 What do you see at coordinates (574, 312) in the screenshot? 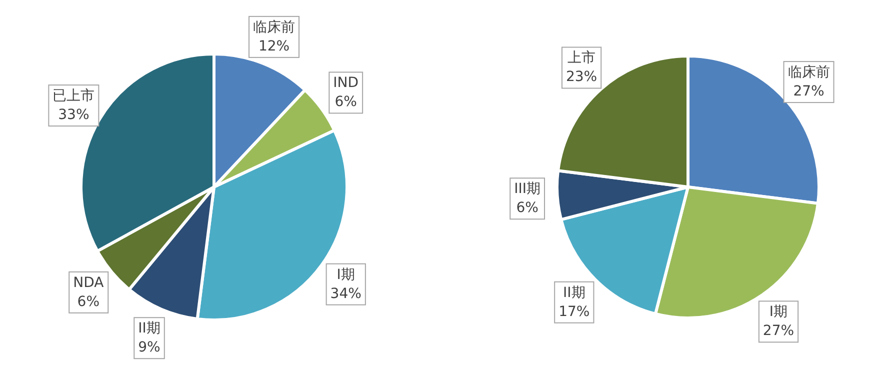
I see `data-label: 17%` at bounding box center [574, 312].